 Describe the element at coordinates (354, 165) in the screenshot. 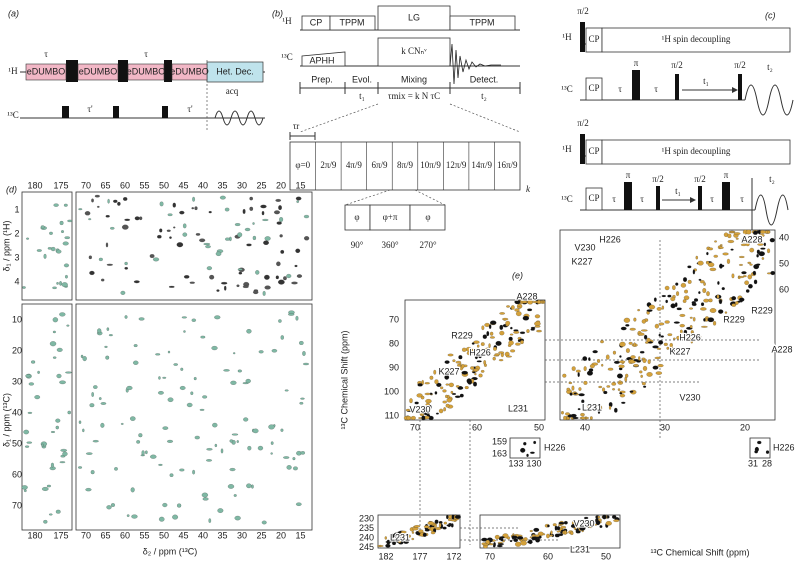

I see `phase-label: 4π/9` at that location.